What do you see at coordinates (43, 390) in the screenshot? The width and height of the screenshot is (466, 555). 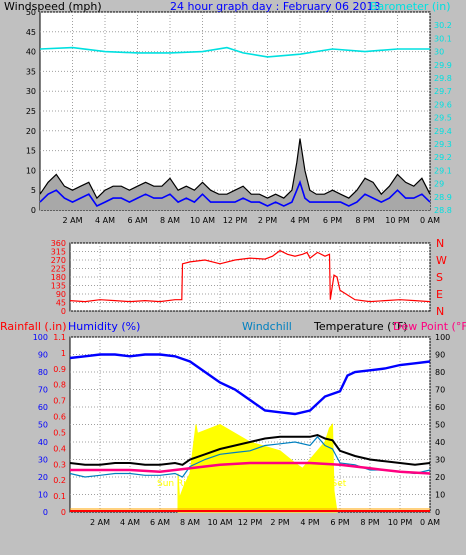 I see `humidity-tick-label: 70` at bounding box center [43, 390].